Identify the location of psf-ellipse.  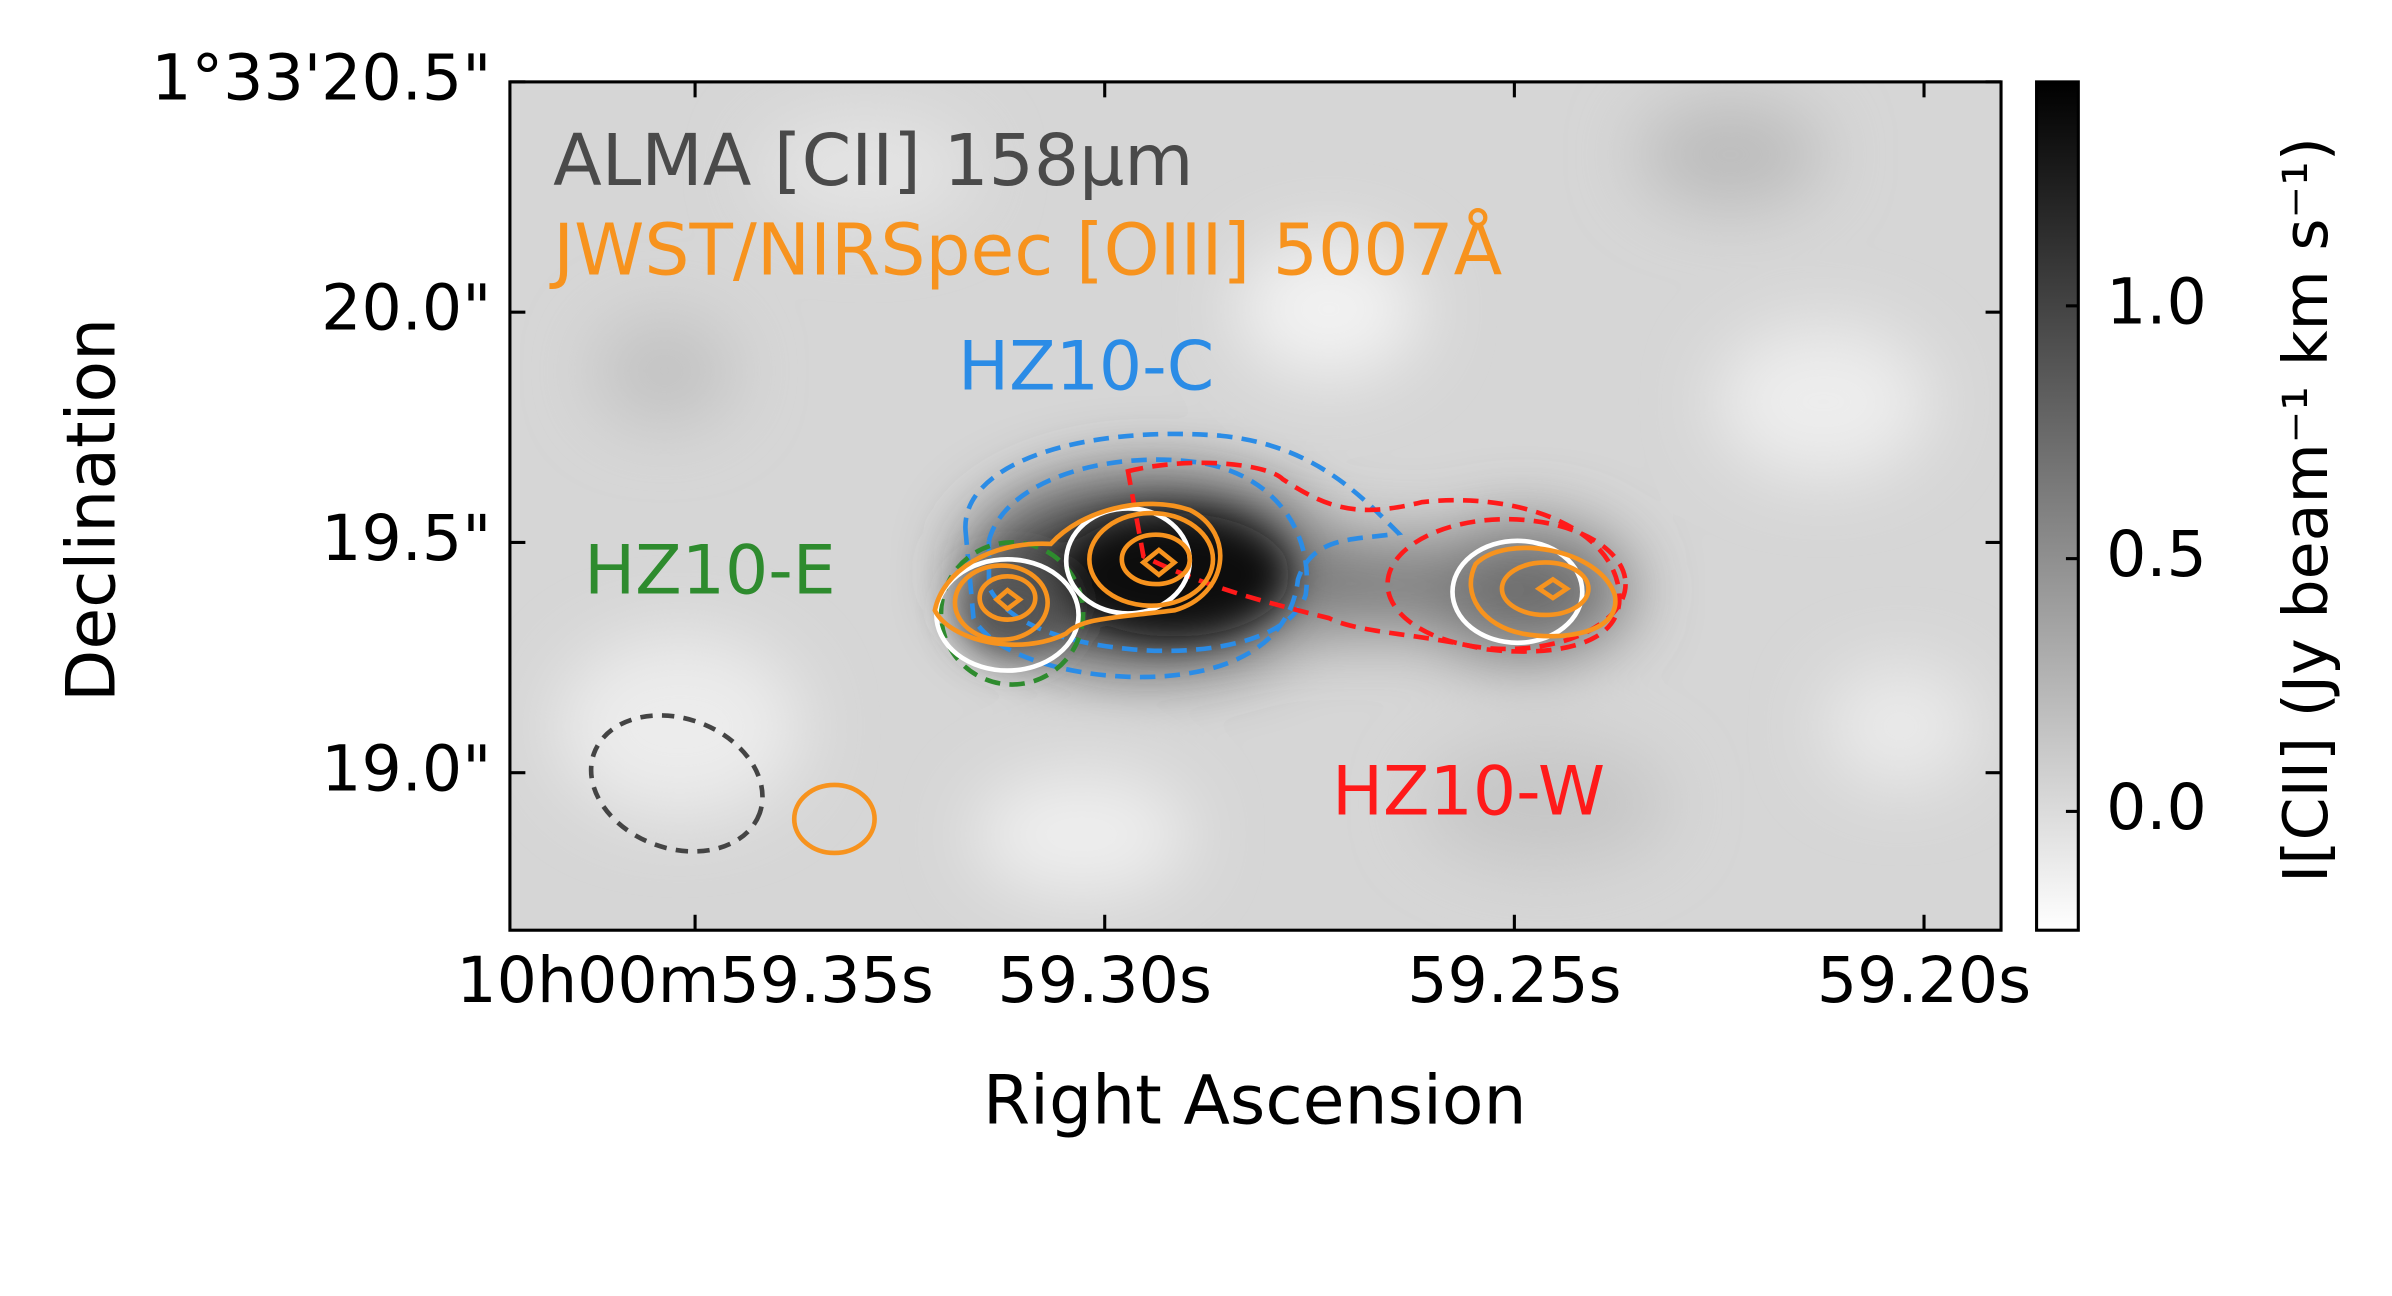
(834, 819).